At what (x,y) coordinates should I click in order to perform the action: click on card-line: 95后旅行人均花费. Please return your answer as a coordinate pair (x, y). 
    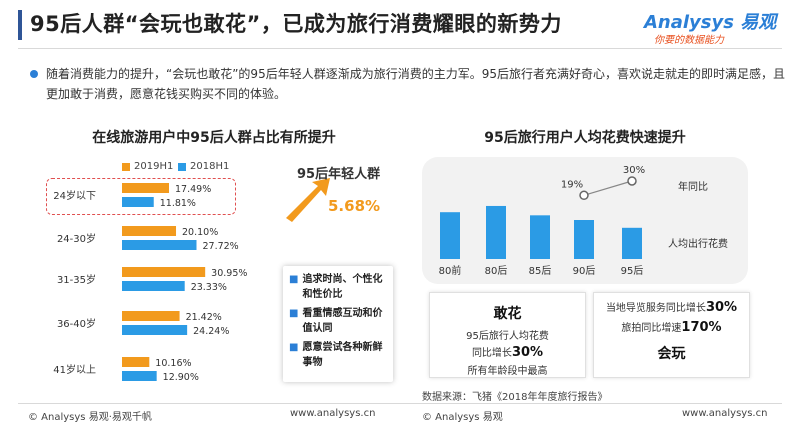
    Looking at the image, I should click on (507, 336).